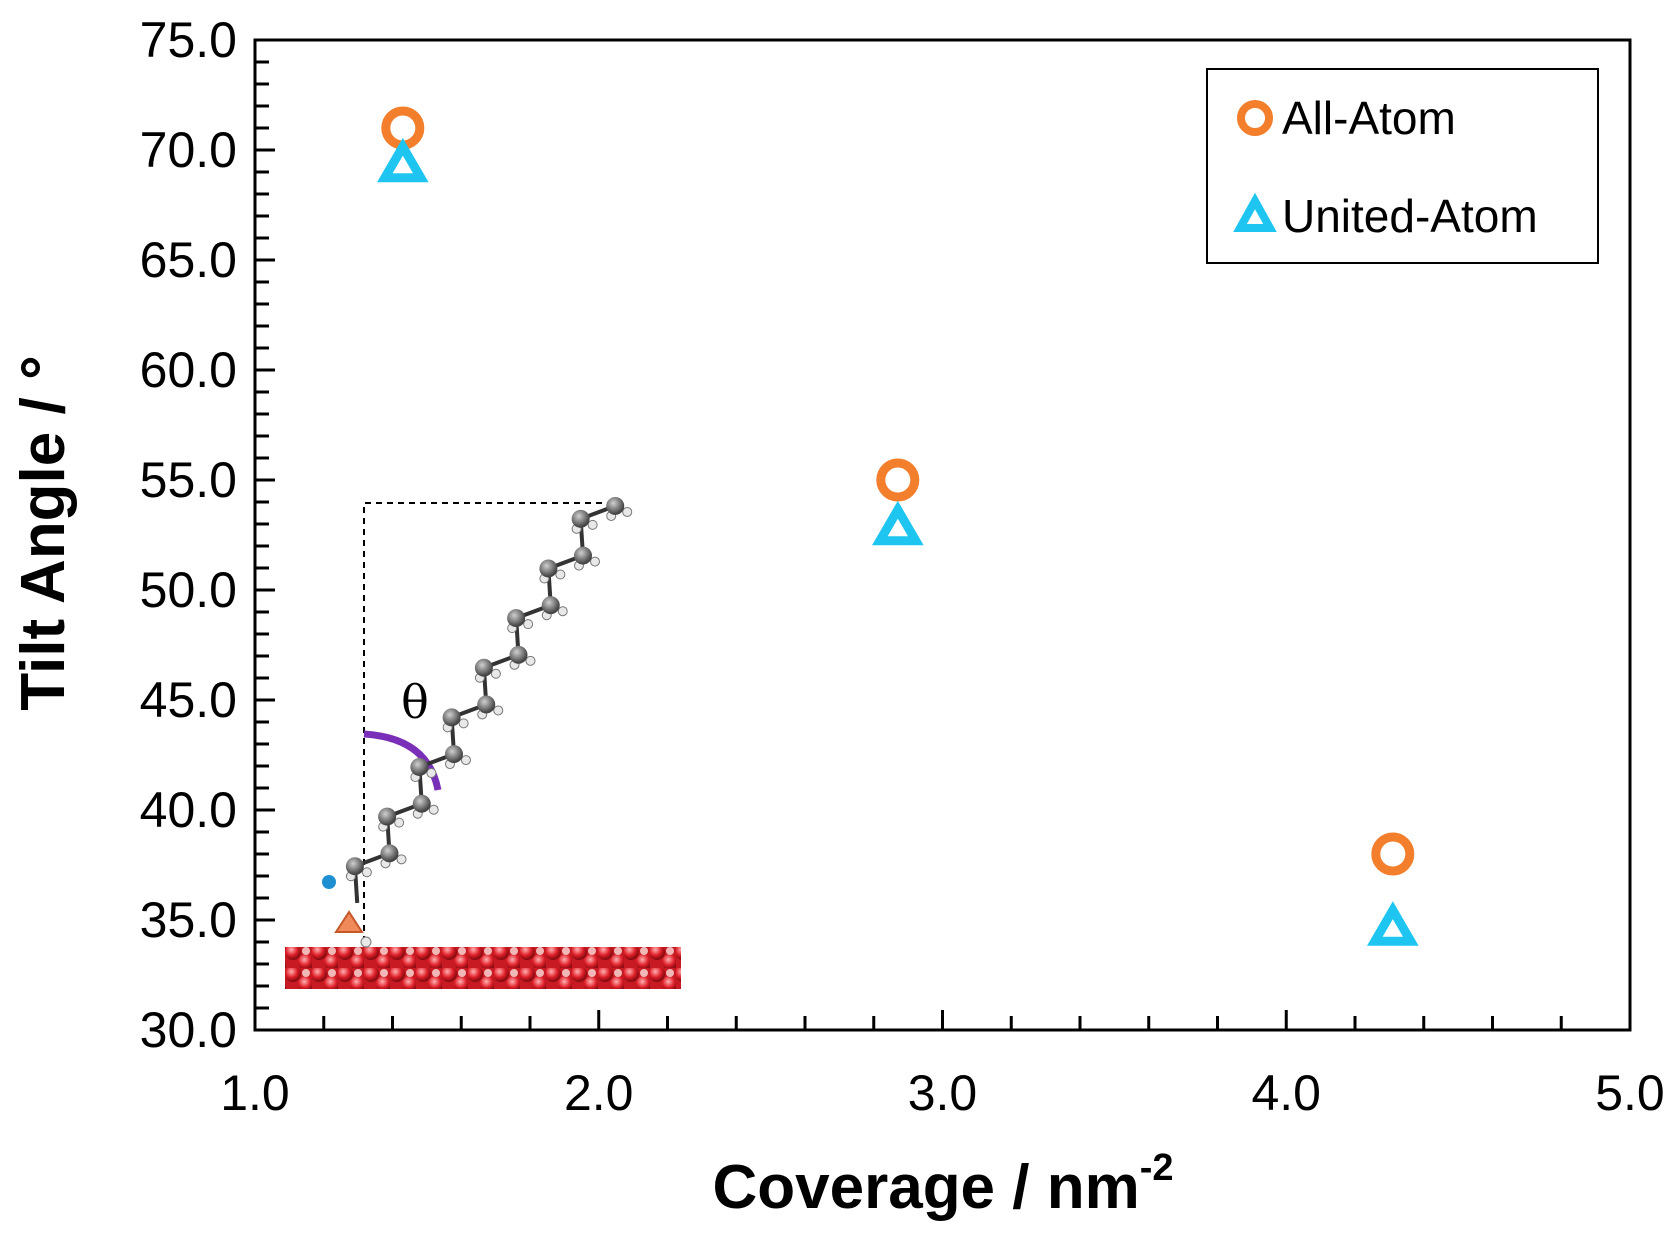 The image size is (1678, 1235). Describe the element at coordinates (1630, 1093) in the screenshot. I see `x-tick-label: 5.0` at that location.